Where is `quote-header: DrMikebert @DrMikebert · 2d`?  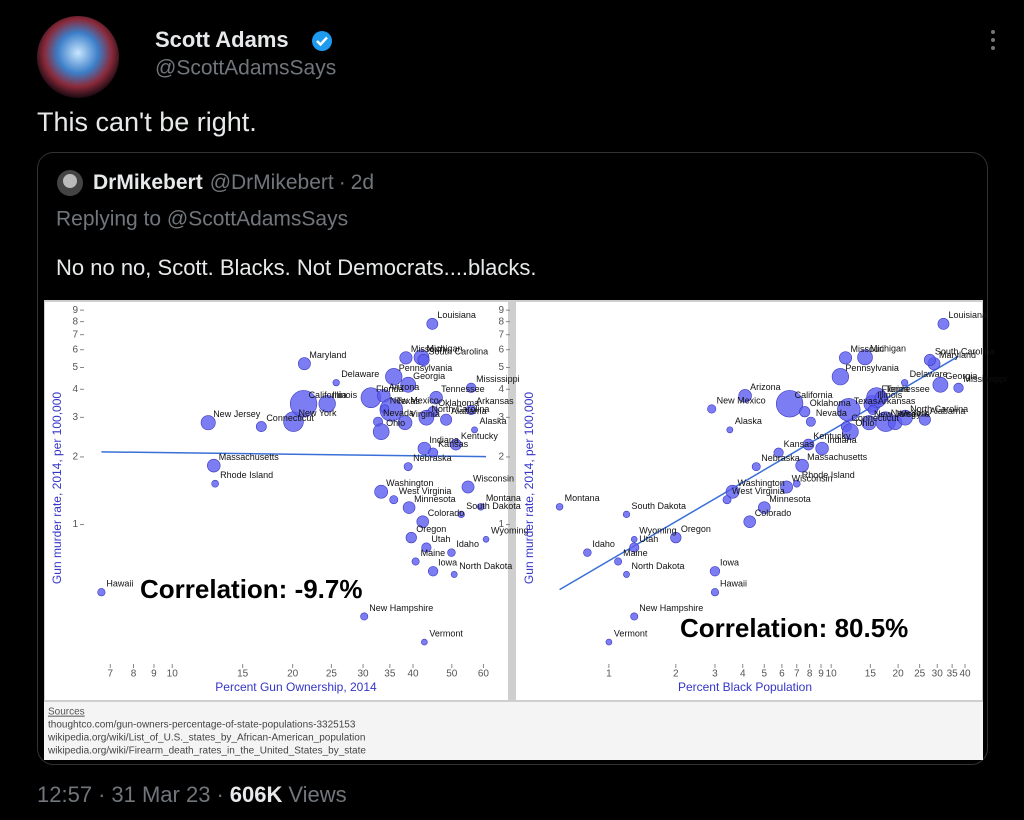 quote-header: DrMikebert @DrMikebert · 2d is located at coordinates (233, 182).